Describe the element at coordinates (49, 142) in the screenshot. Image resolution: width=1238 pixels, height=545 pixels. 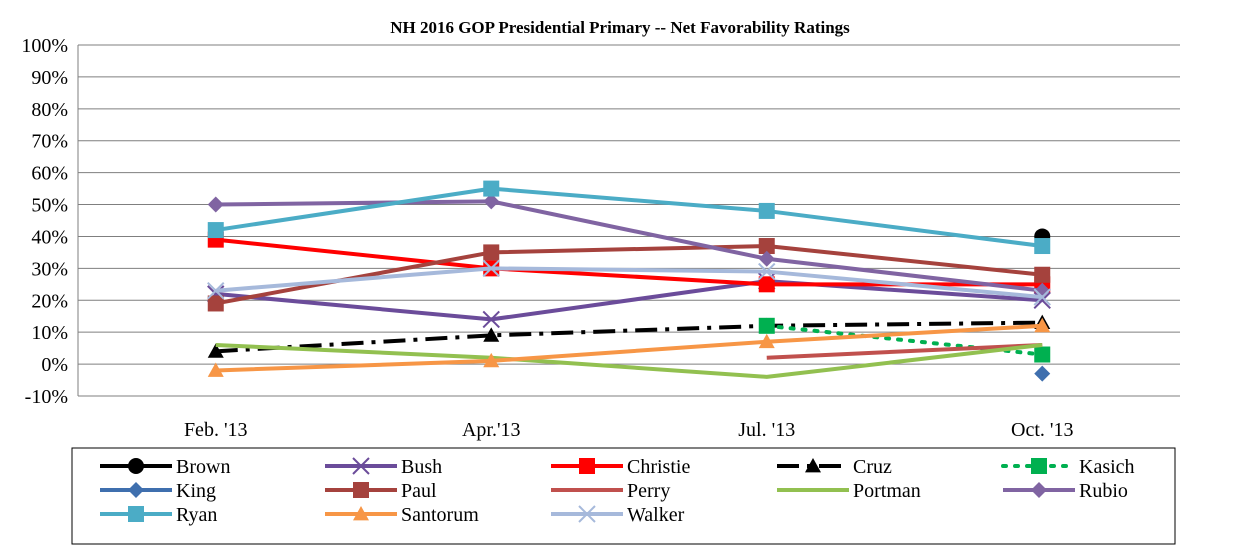
I see `y-tick-label: 70%` at that location.